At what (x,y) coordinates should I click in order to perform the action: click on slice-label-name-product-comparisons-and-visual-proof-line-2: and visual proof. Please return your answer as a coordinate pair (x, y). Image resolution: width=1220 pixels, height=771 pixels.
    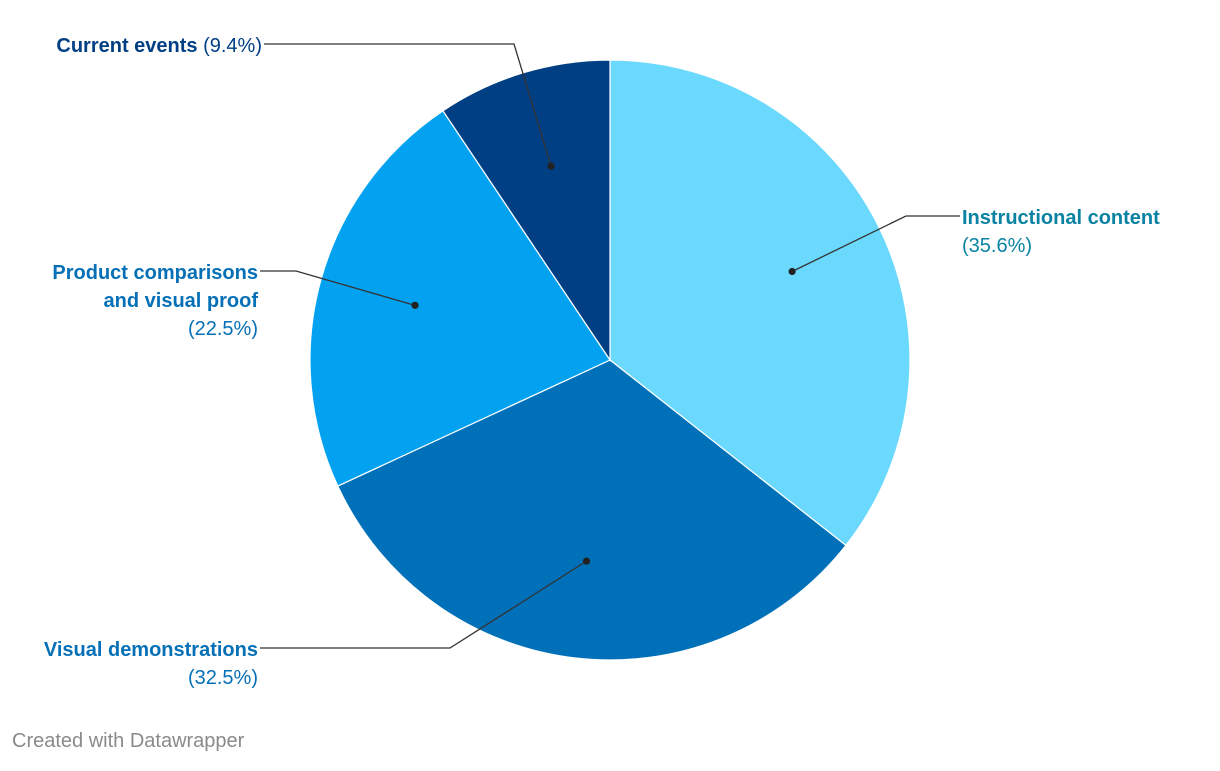
    Looking at the image, I should click on (181, 301).